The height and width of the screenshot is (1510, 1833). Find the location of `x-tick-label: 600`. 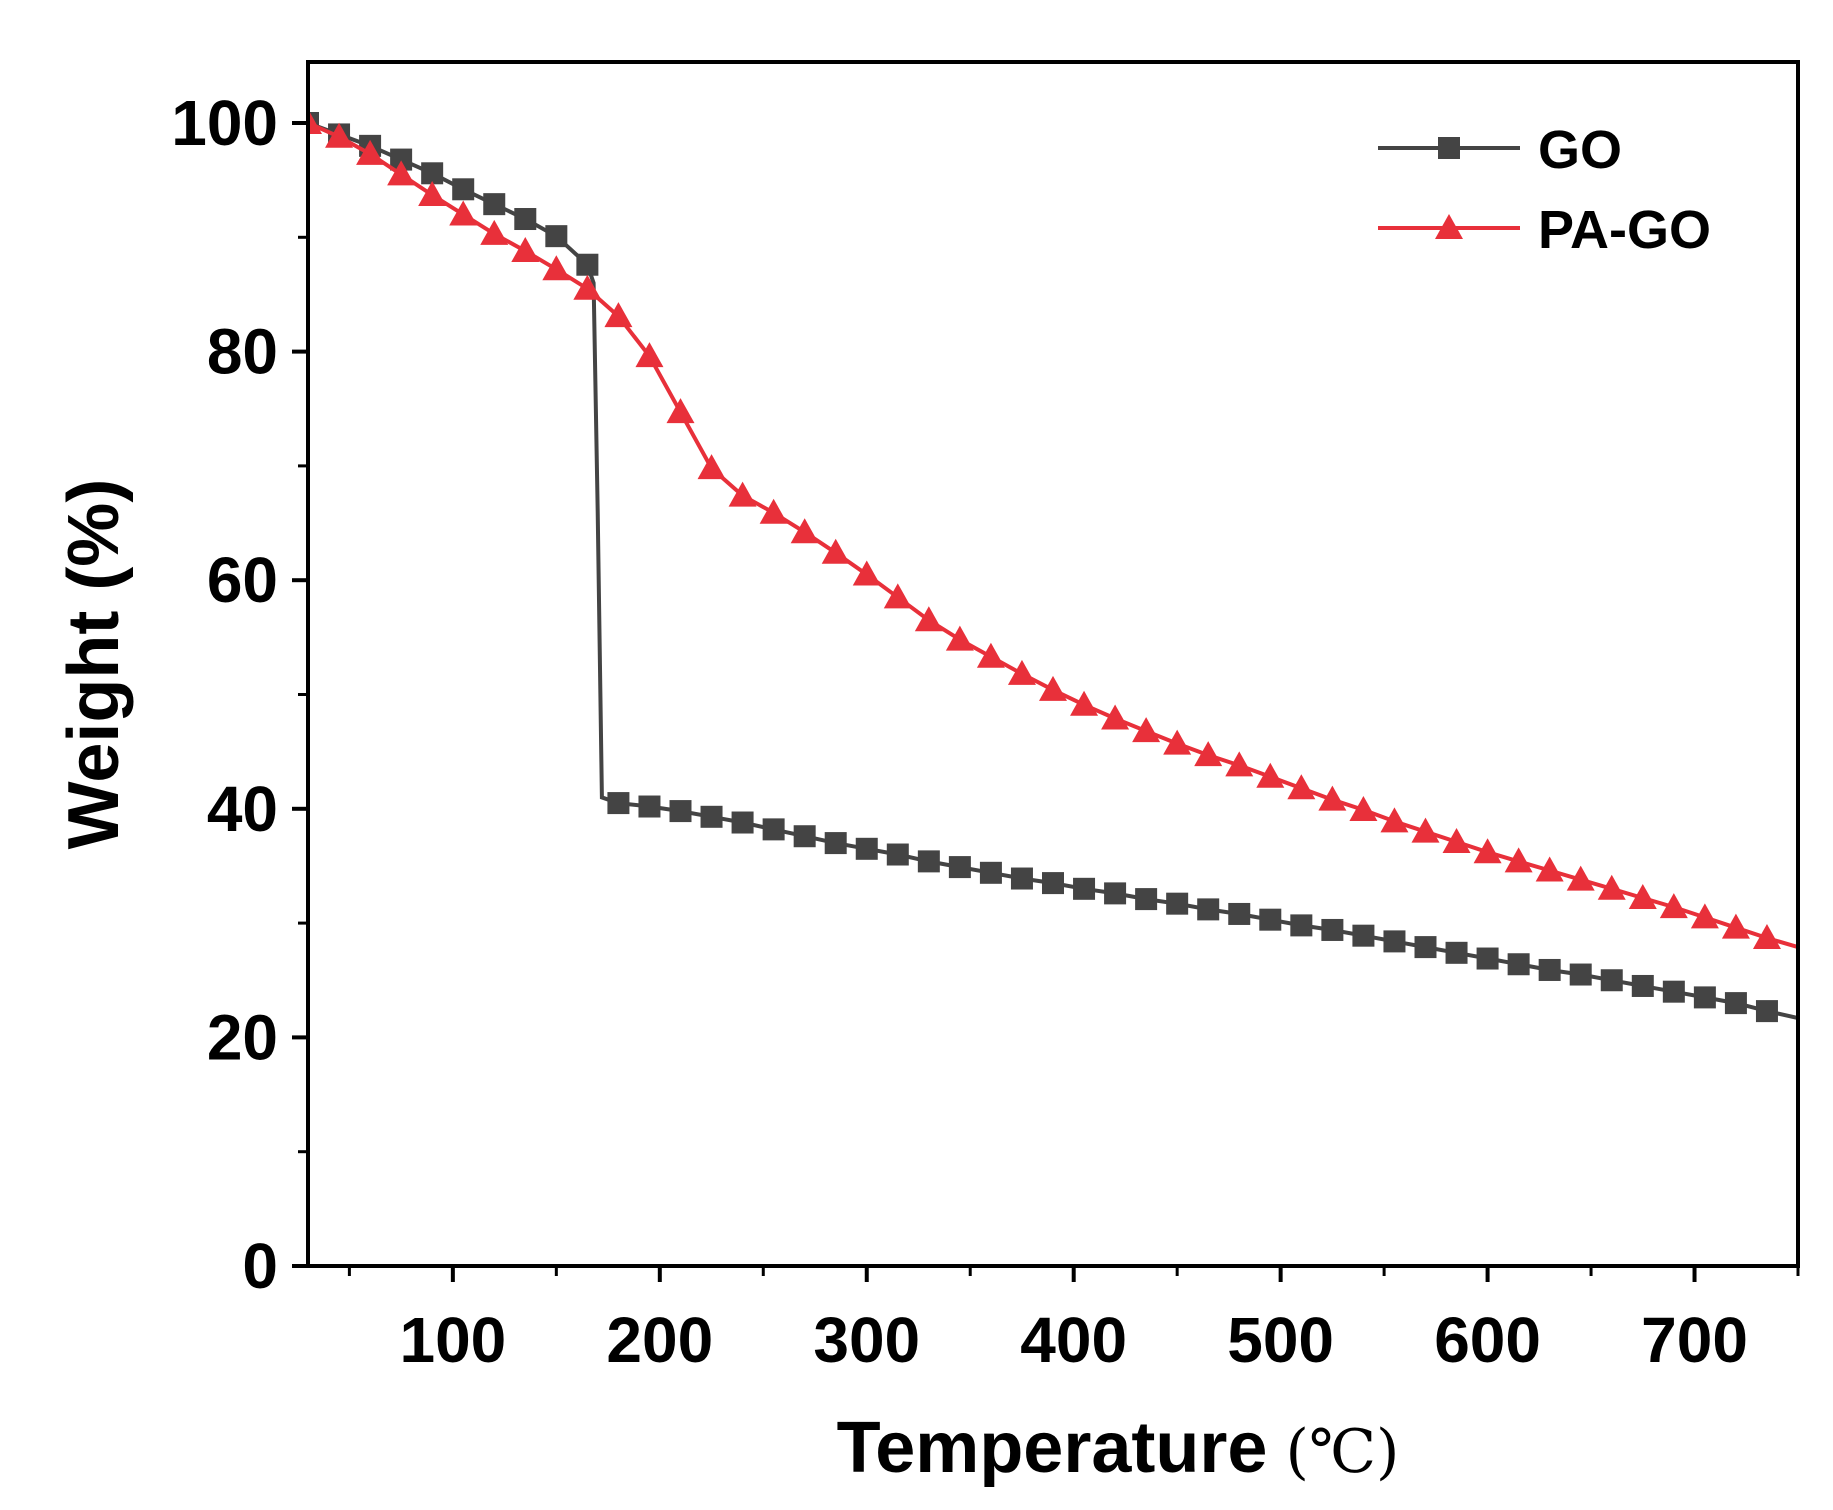

x-tick-label: 600 is located at coordinates (1487, 1340).